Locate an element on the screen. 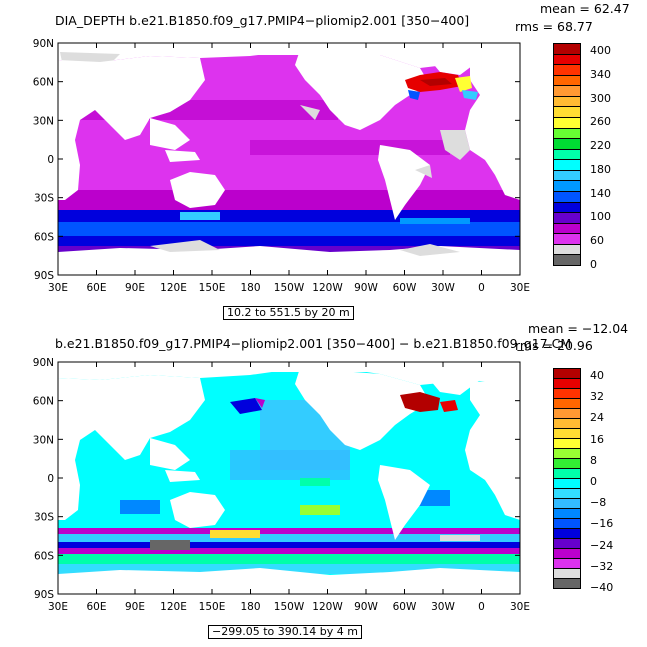 Image resolution: width=647 pixels, height=647 pixels. panel2-lon-label: 60W is located at coordinates (405, 607).